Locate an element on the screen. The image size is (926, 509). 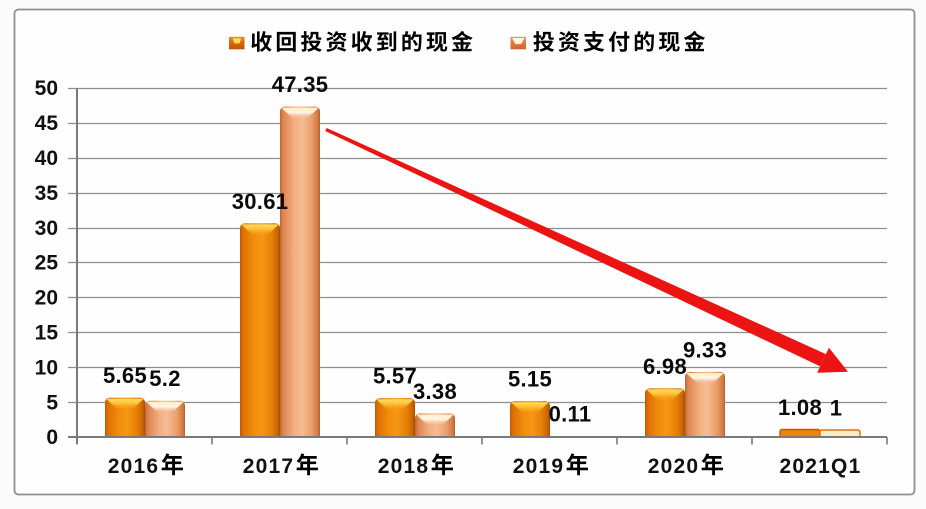
svg-text: 5.57 is located at coordinates (395, 376).